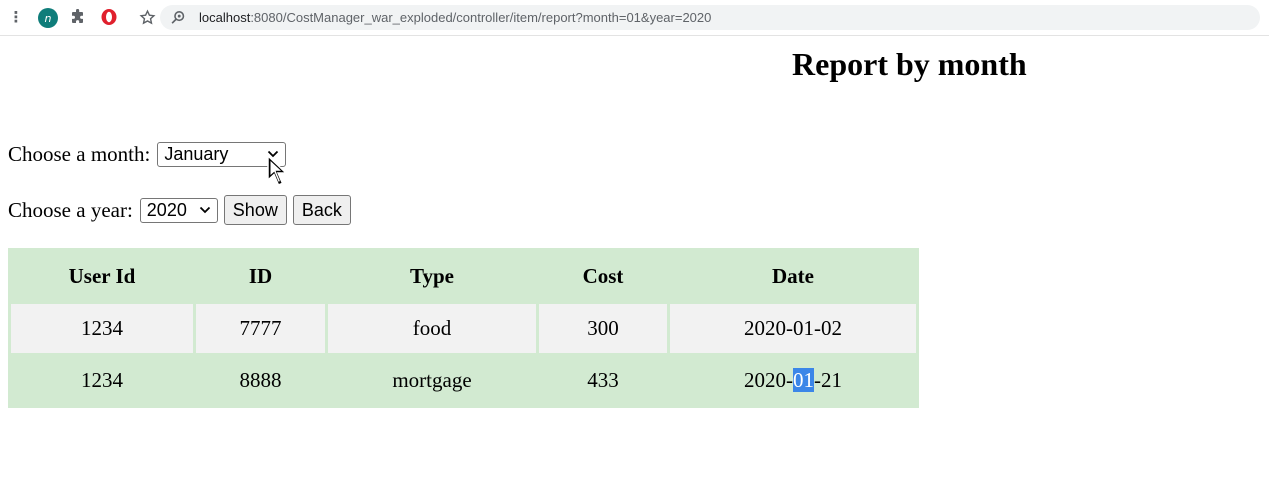  Describe the element at coordinates (147, 17) in the screenshot. I see `bookmark-star-icon` at that location.